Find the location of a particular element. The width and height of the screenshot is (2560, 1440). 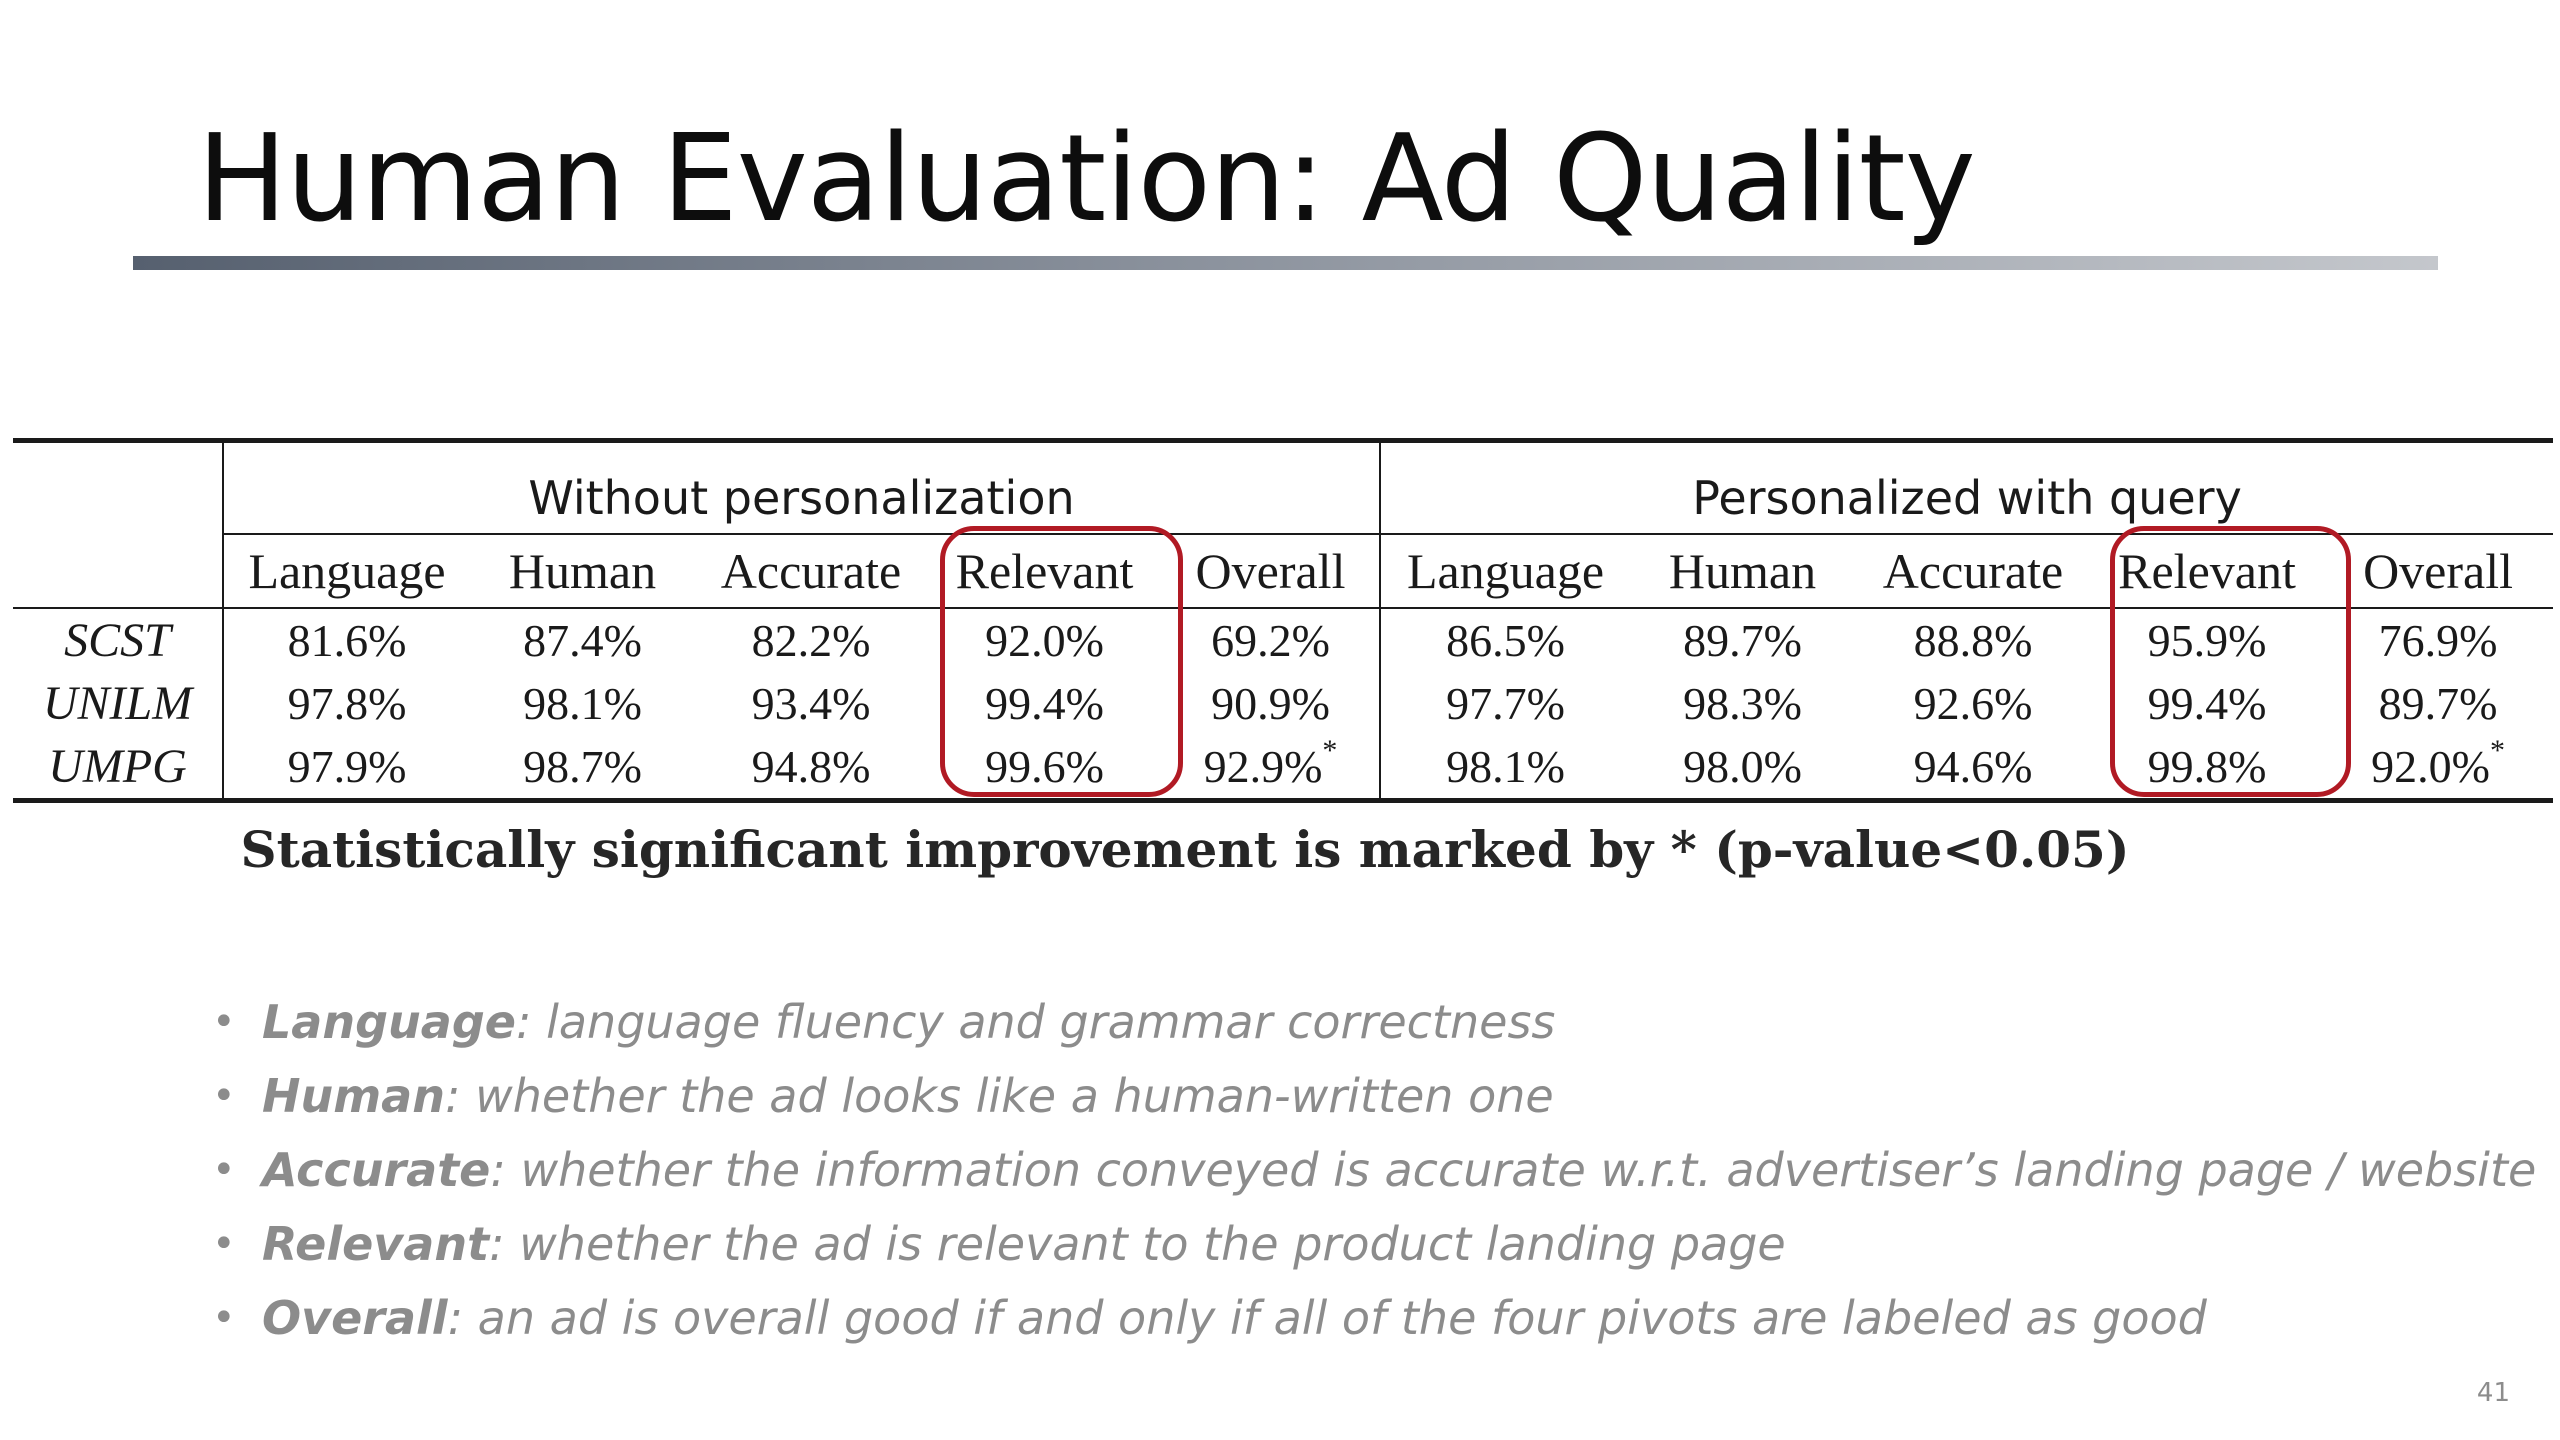

slide-title: Human Evaluation: Ad Quality is located at coordinates (1086, 179).